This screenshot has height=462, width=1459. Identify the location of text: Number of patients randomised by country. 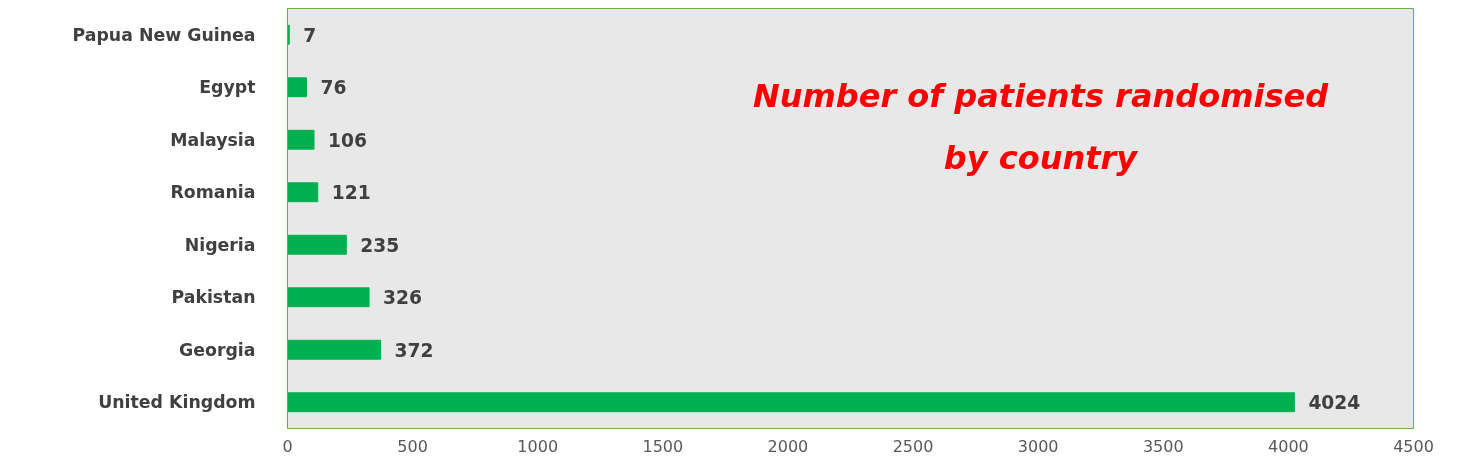
(1041, 126).